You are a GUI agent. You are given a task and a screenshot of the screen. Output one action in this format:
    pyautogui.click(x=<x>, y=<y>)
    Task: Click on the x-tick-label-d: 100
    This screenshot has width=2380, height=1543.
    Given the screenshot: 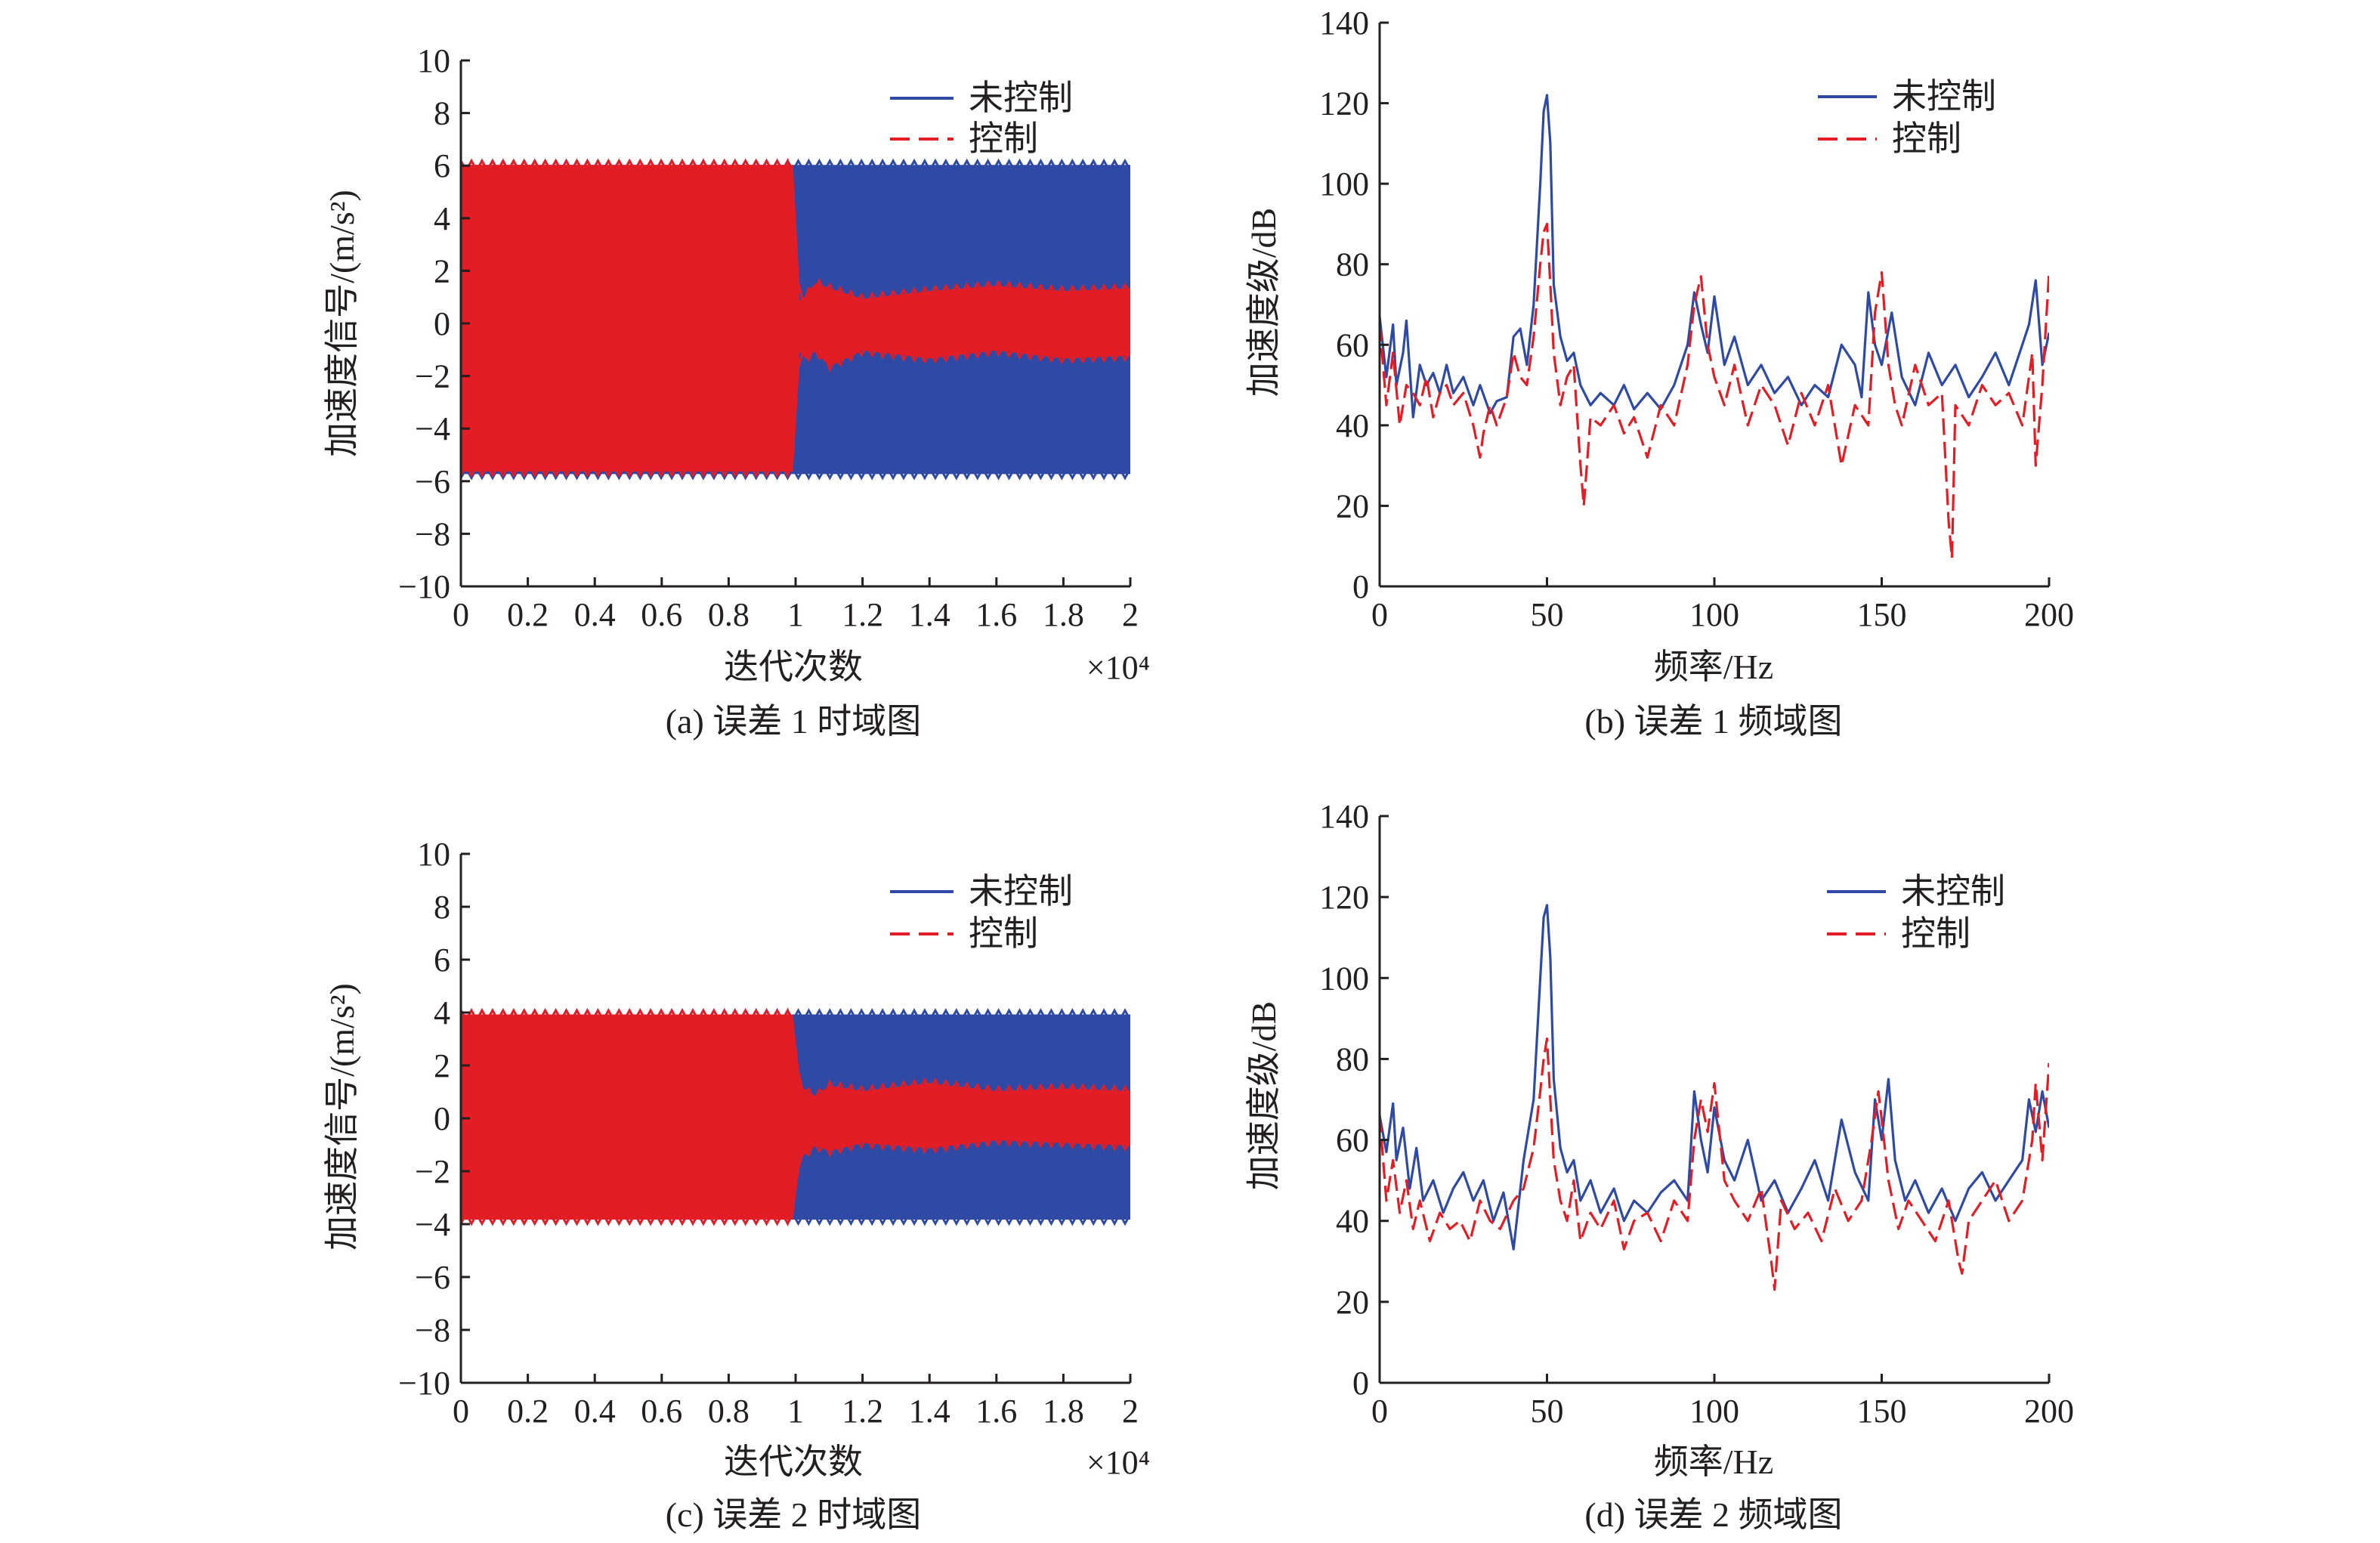 What is the action you would take?
    pyautogui.click(x=1714, y=1411)
    